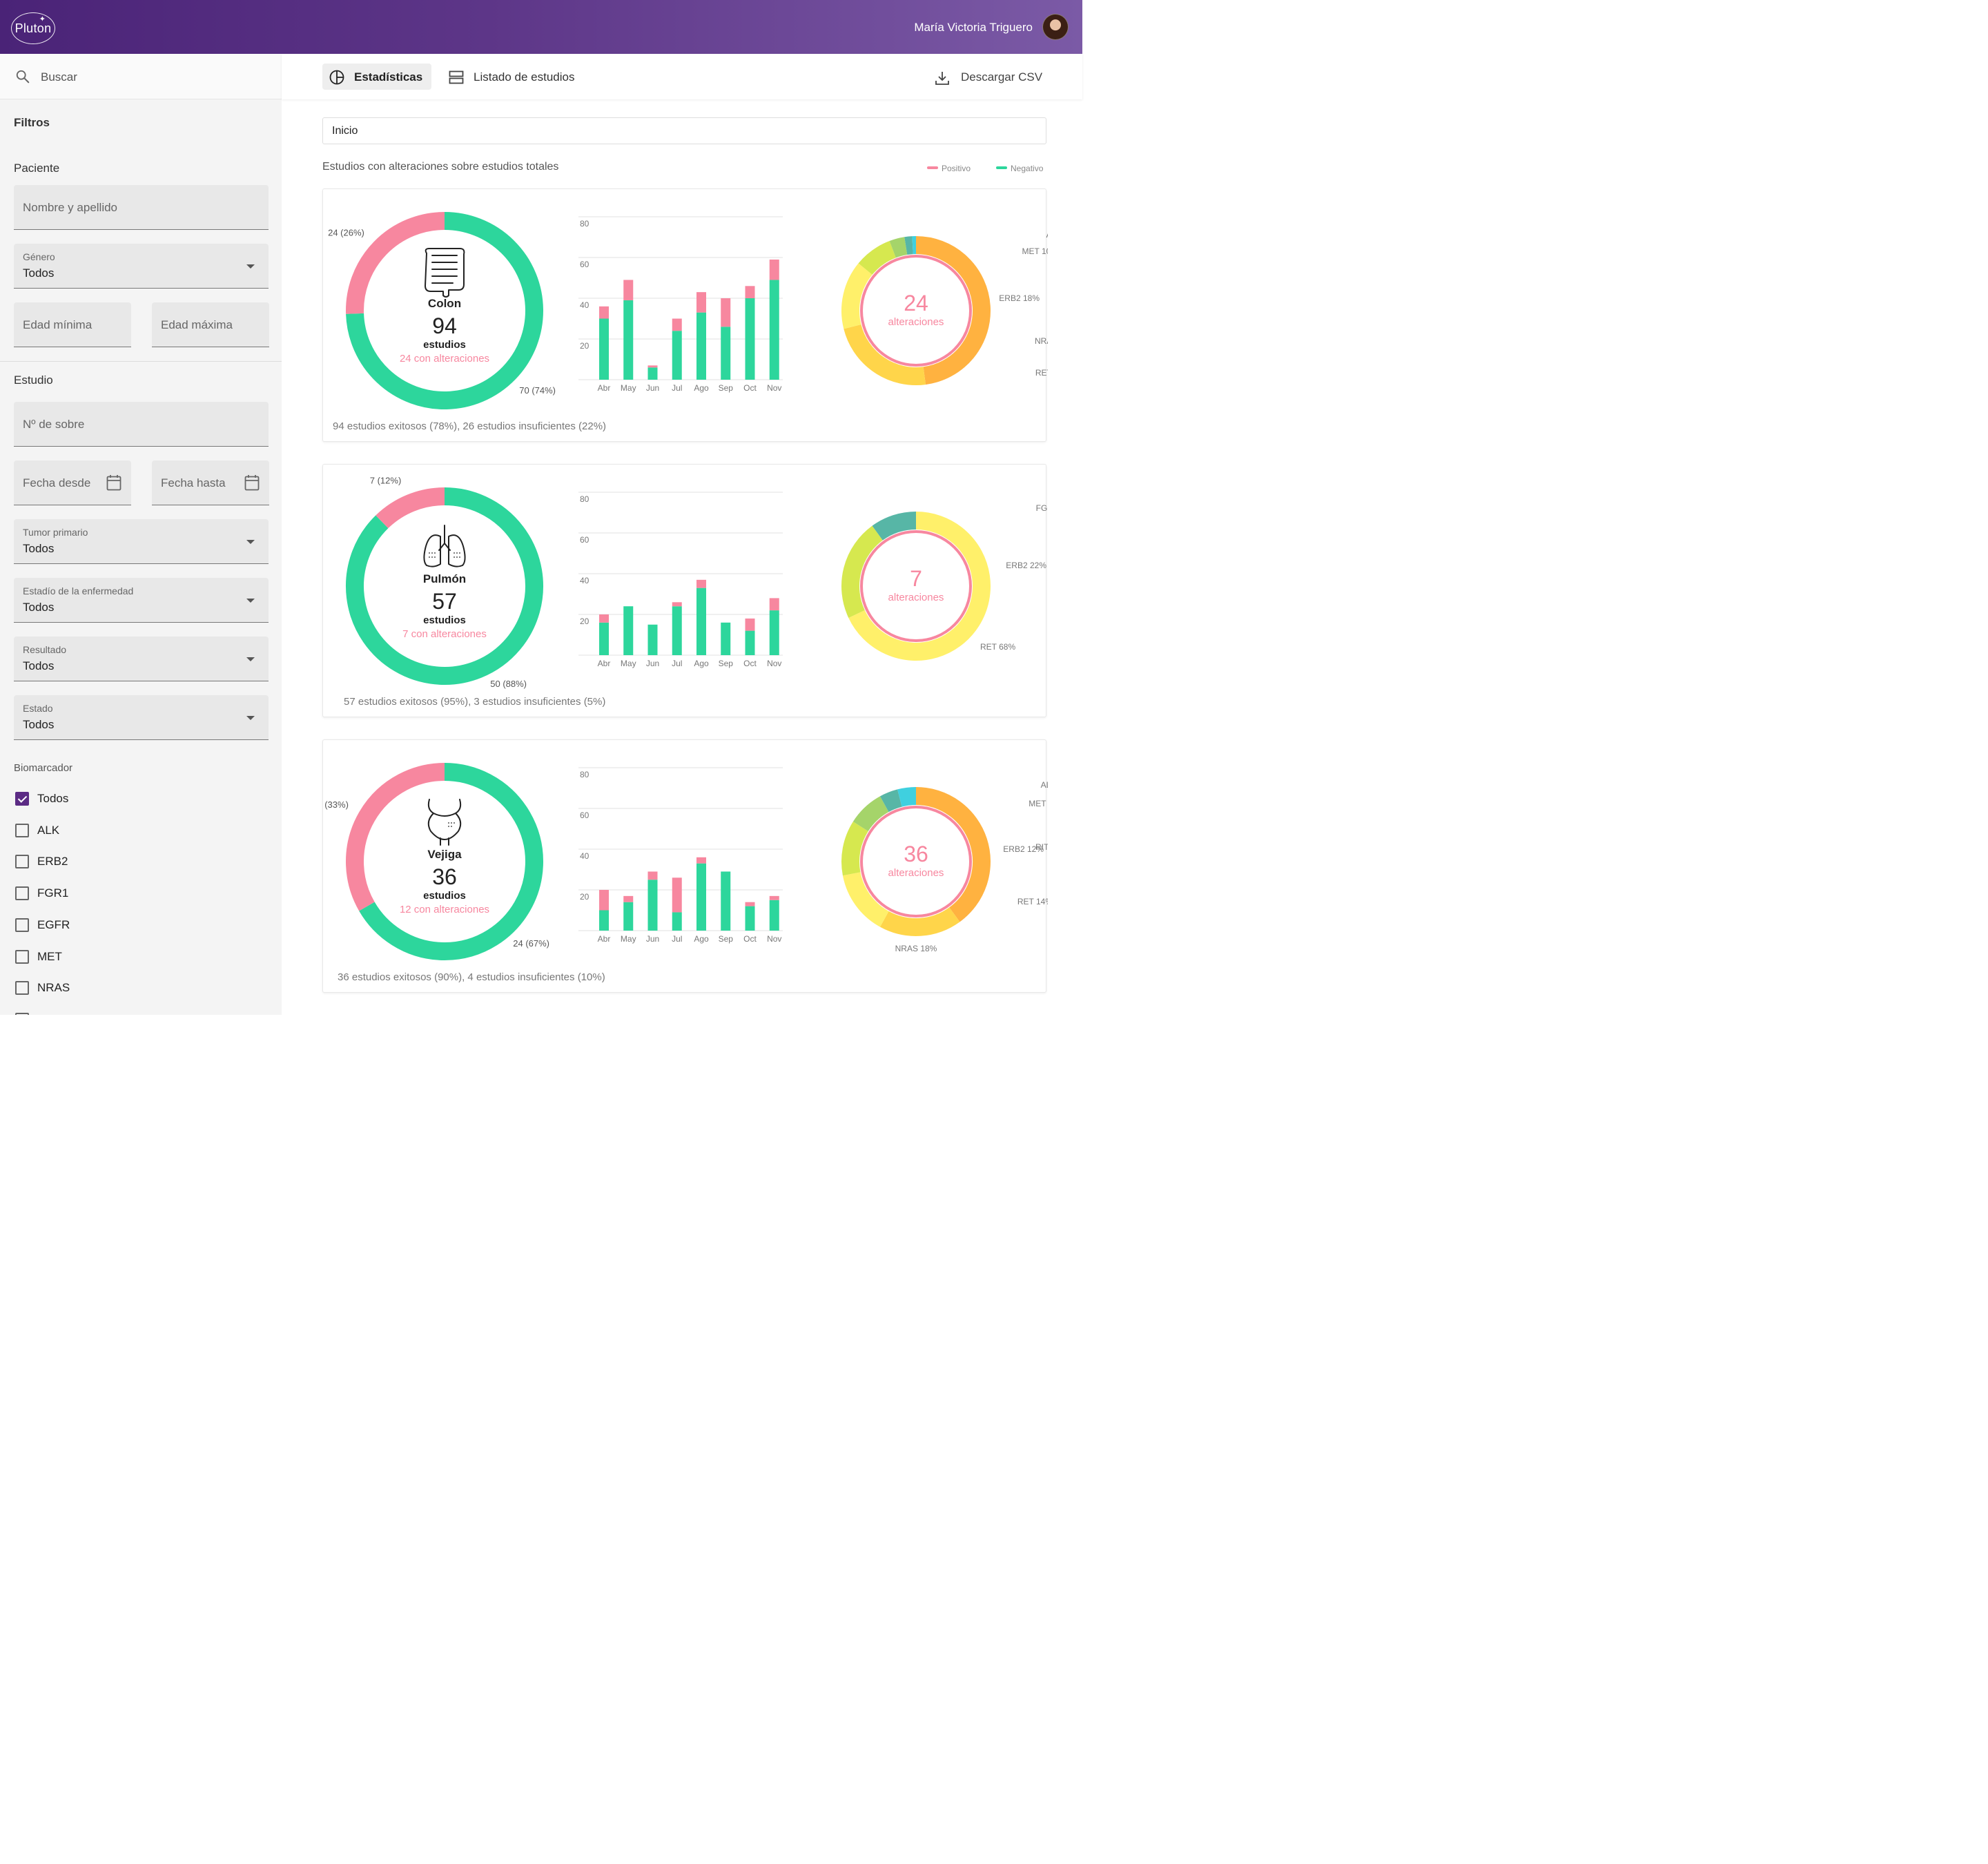 The image size is (1988, 1864). Describe the element at coordinates (684, 131) in the screenshot. I see `breadcrumb: Inicio` at that location.